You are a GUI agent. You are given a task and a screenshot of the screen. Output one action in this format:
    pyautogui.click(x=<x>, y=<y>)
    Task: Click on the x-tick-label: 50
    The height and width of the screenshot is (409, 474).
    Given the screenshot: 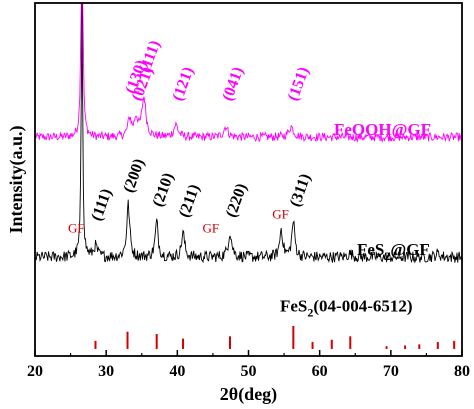 What is the action you would take?
    pyautogui.click(x=249, y=371)
    